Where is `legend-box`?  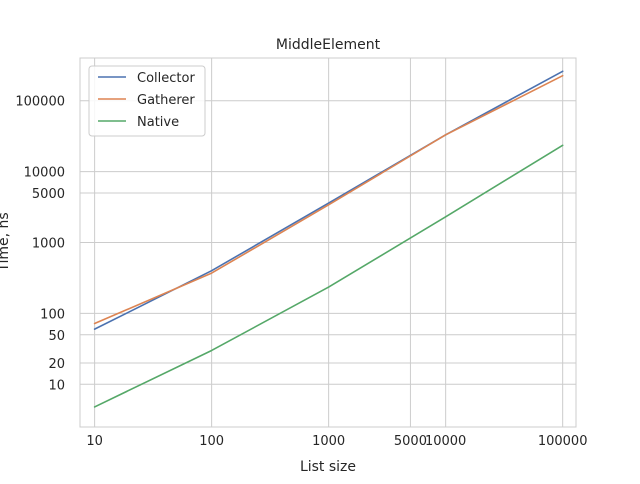 legend-box is located at coordinates (147, 101).